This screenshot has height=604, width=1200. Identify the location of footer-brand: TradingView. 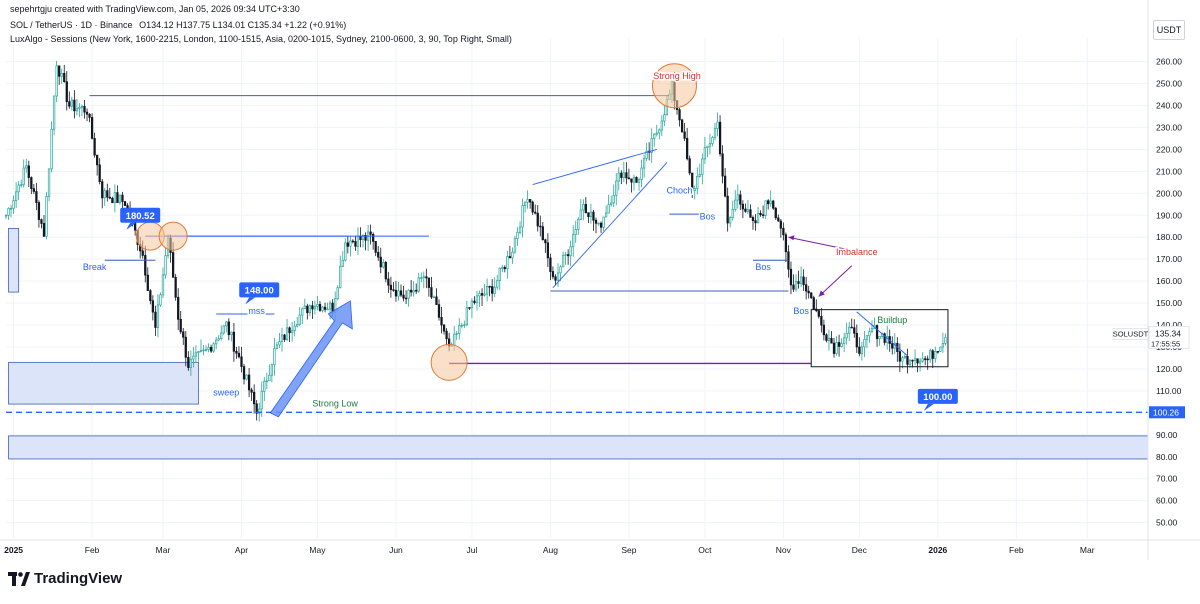
(65, 578).